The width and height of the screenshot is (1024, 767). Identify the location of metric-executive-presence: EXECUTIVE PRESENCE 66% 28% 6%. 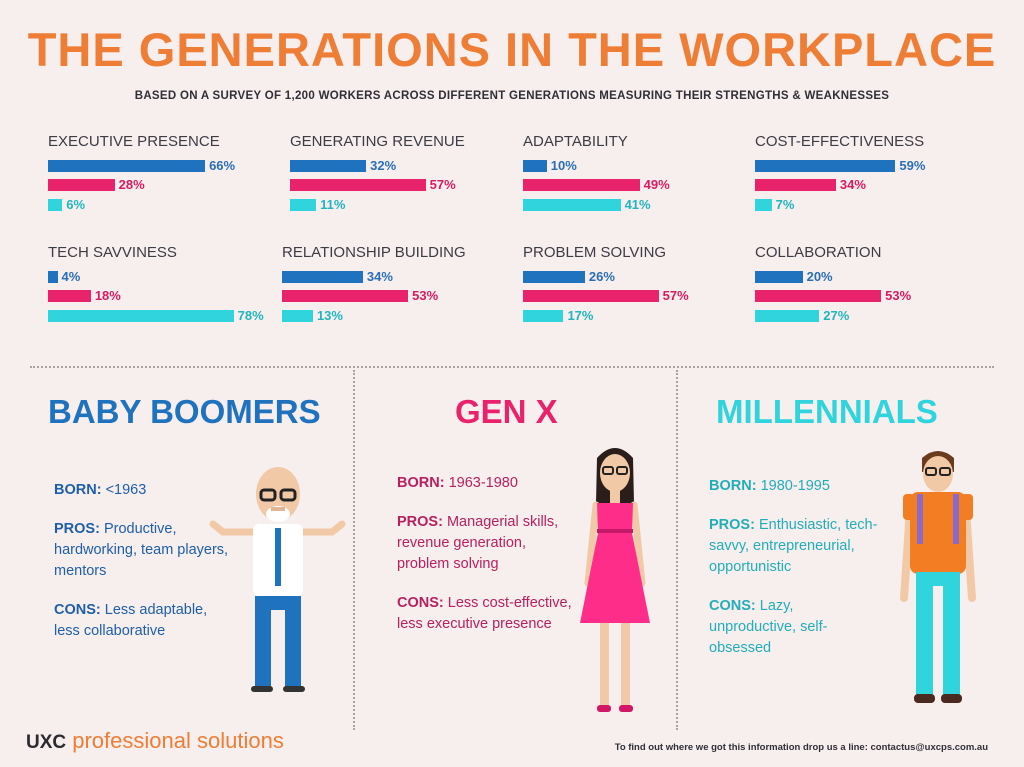
(168, 183).